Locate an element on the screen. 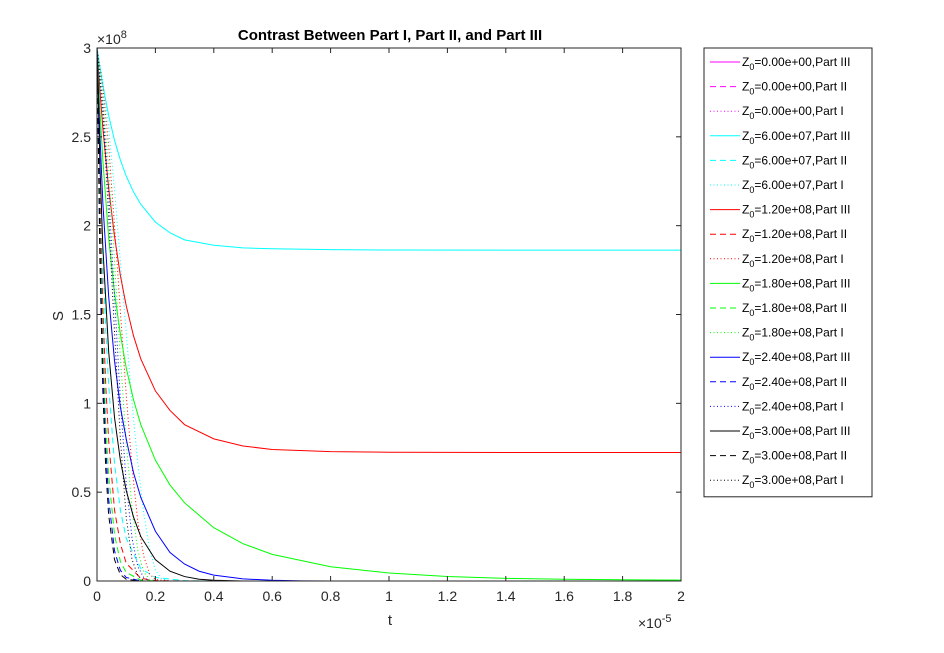 The width and height of the screenshot is (944, 653). y-axis-exponent-base: ×10 is located at coordinates (109, 39).